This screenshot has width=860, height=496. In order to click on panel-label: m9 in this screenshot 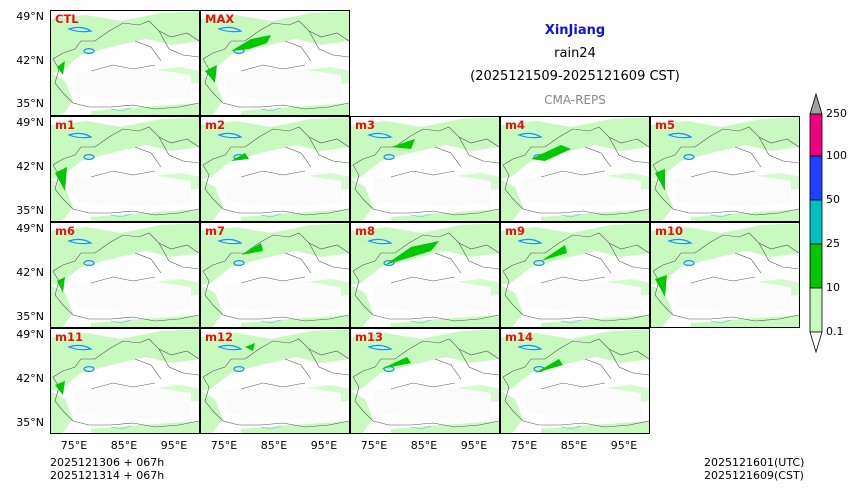, I will do `click(515, 231)`.